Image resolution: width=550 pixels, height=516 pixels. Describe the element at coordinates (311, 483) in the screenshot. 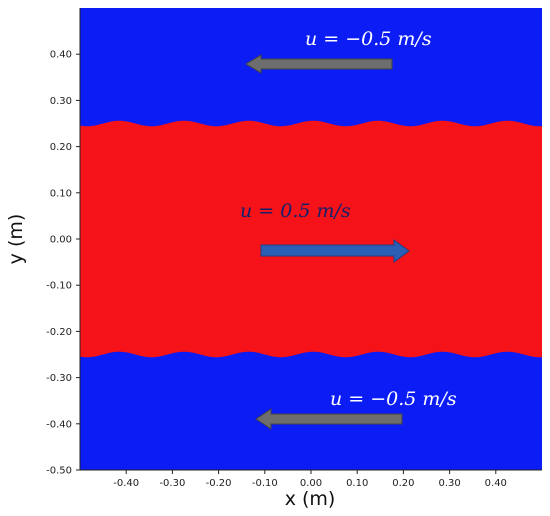

I see `x-tick-label: 0.00` at that location.